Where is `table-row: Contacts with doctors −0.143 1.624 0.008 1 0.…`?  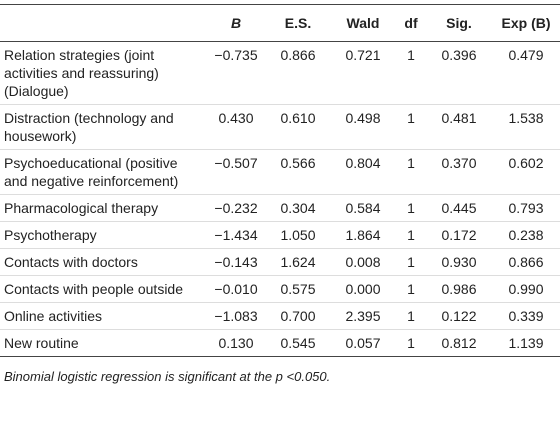
table-row: Contacts with doctors −0.143 1.624 0.008 1 0.… is located at coordinates (280, 262).